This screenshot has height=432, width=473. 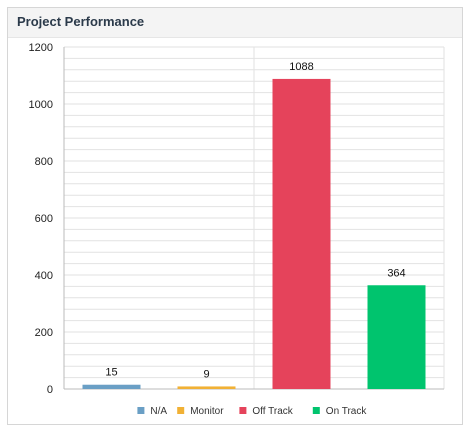 I want to click on y-tick-label: 1200, so click(x=41, y=48).